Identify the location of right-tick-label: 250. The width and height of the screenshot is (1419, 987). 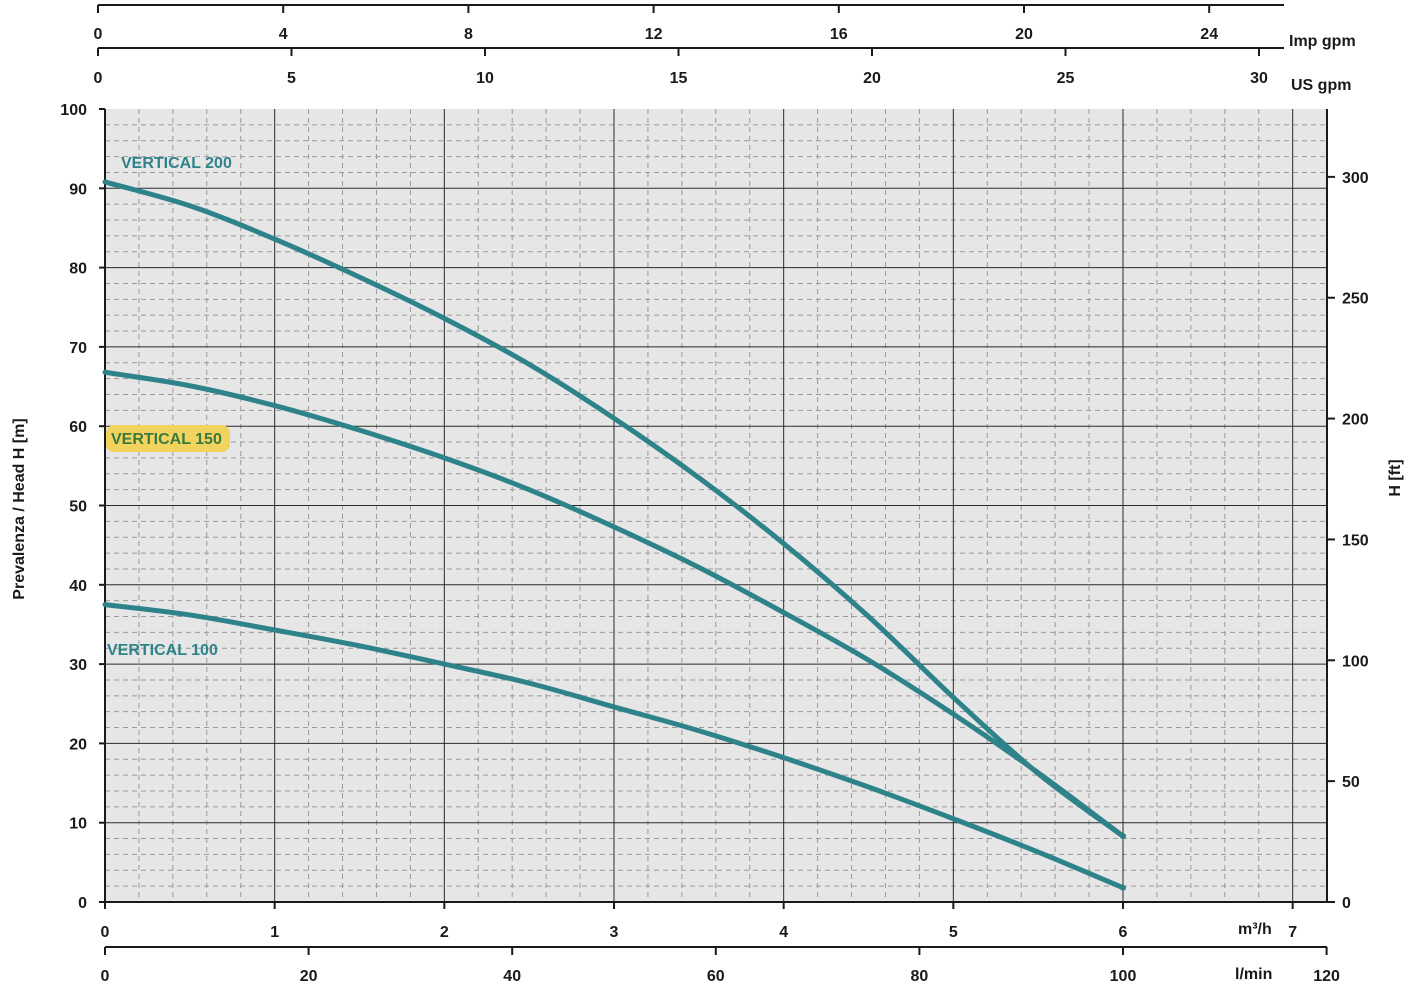
(1355, 299).